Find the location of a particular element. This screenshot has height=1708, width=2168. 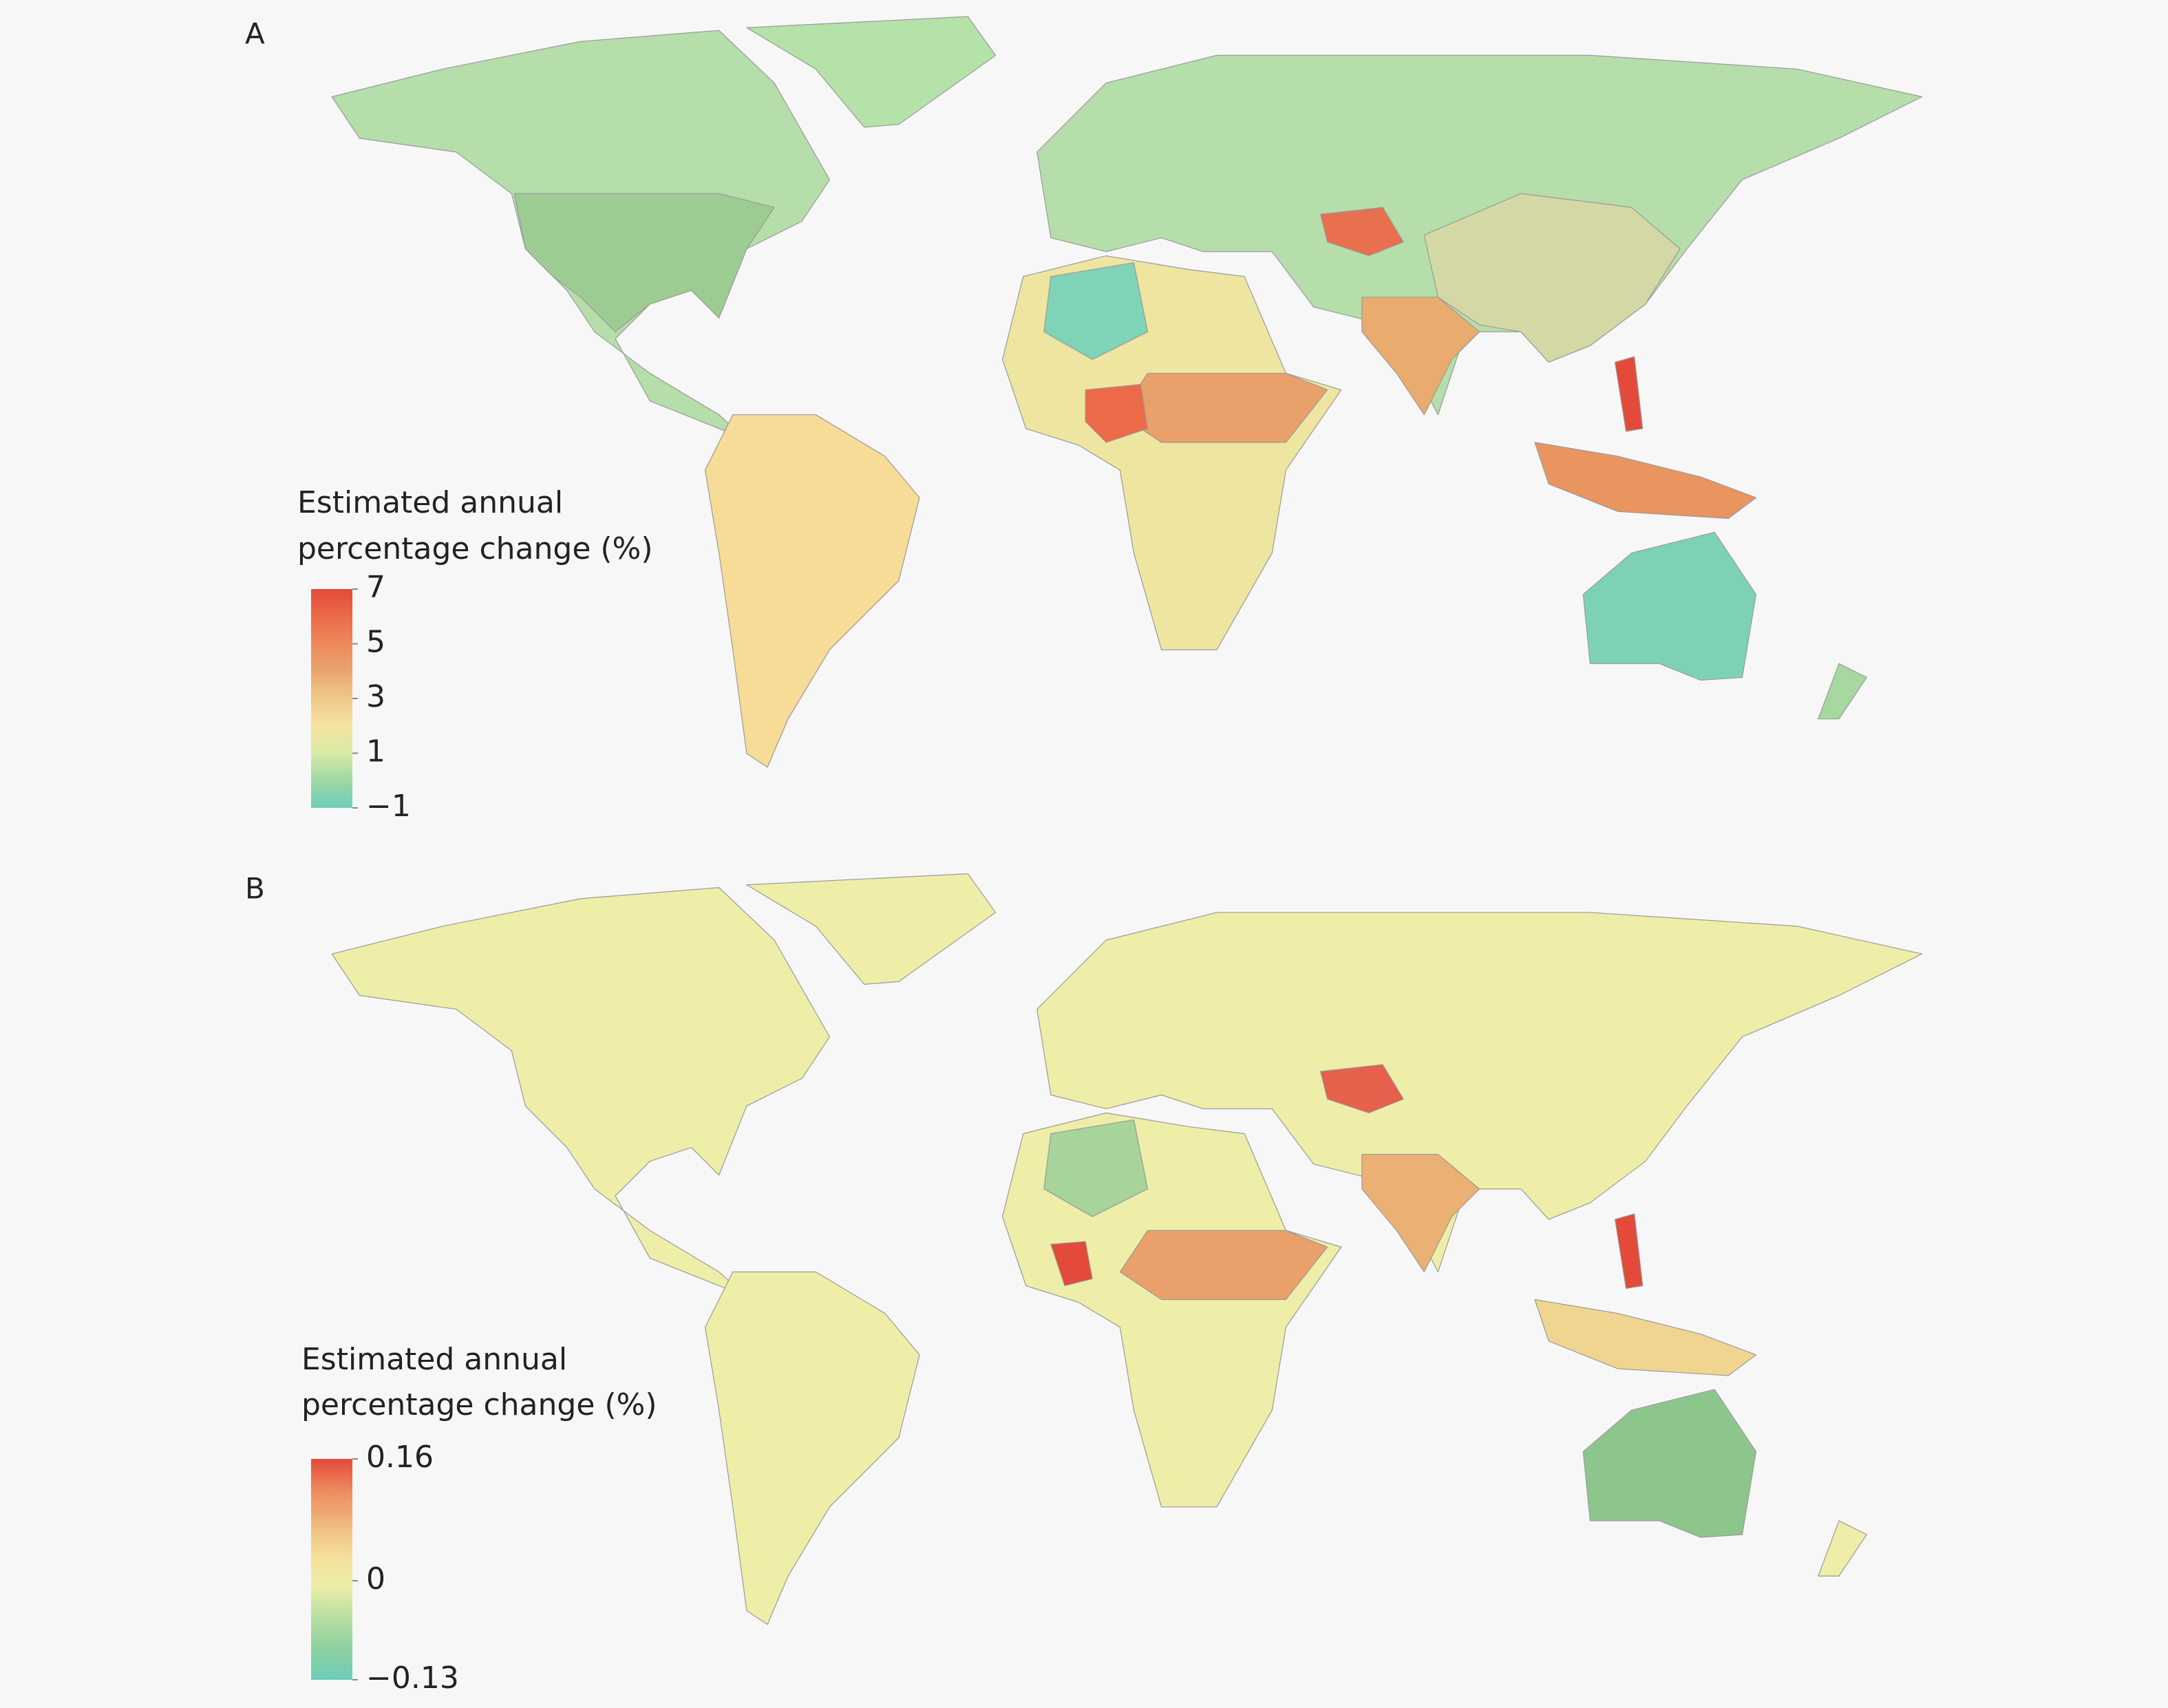

panel-label: B is located at coordinates (255, 889).